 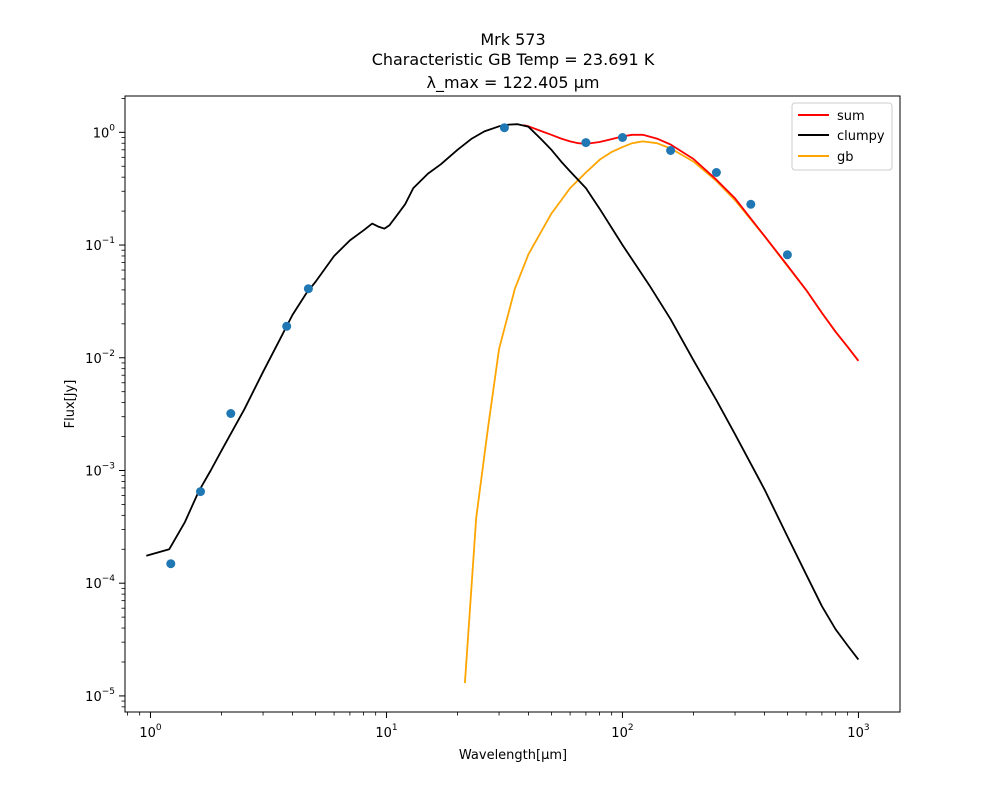 I want to click on y-tick-exponent-4: −1, so click(x=108, y=241).